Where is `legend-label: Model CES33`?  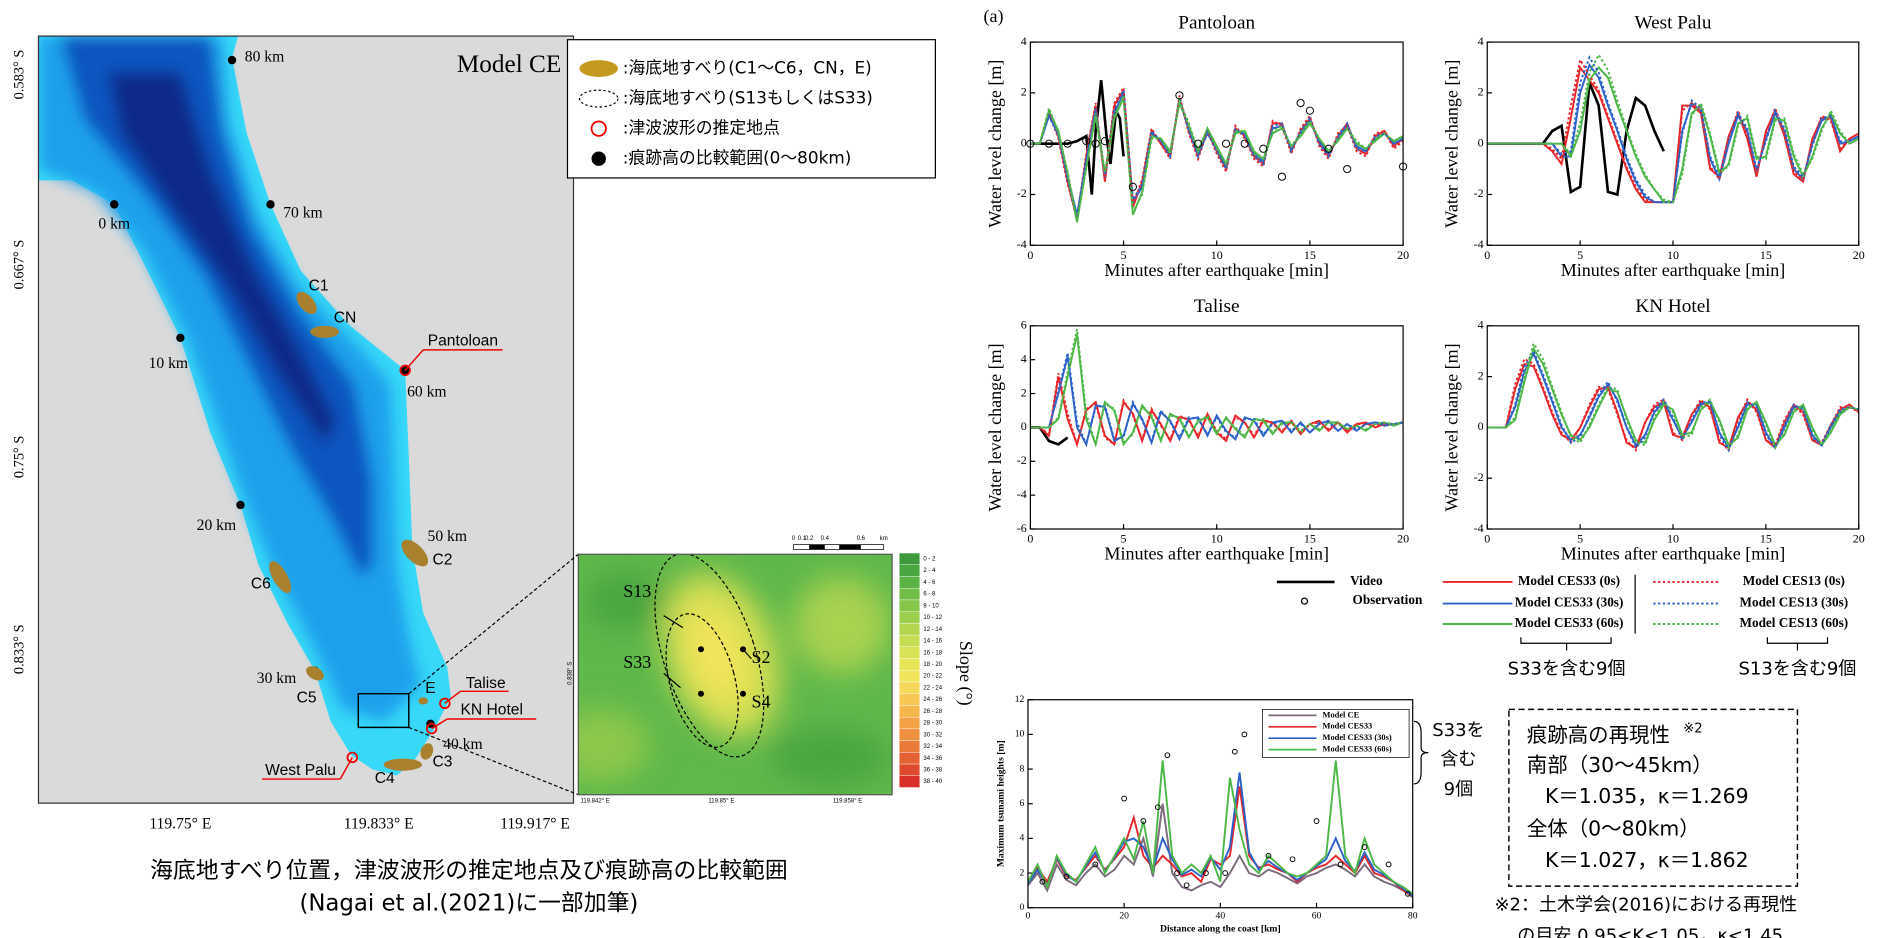 legend-label: Model CES33 is located at coordinates (1348, 726).